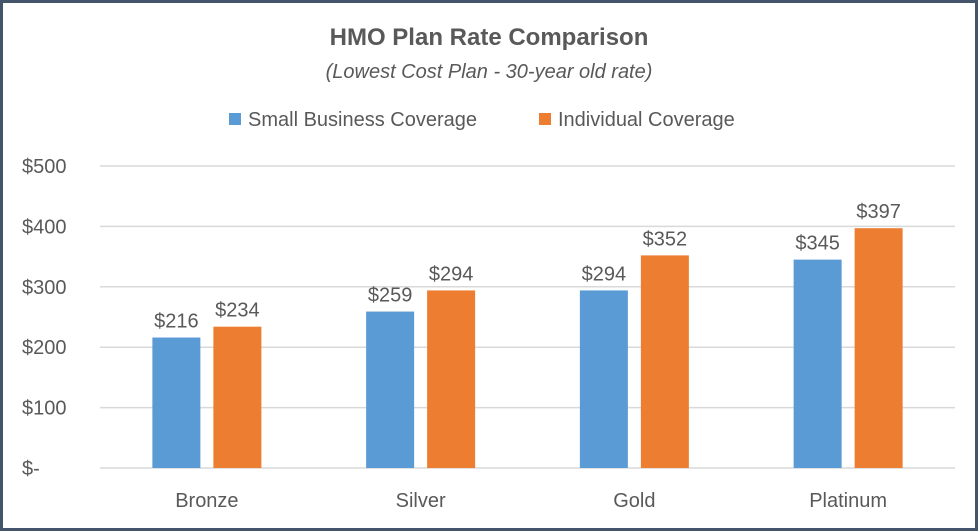  Describe the element at coordinates (421, 501) in the screenshot. I see `x-tick-label: Silver` at that location.